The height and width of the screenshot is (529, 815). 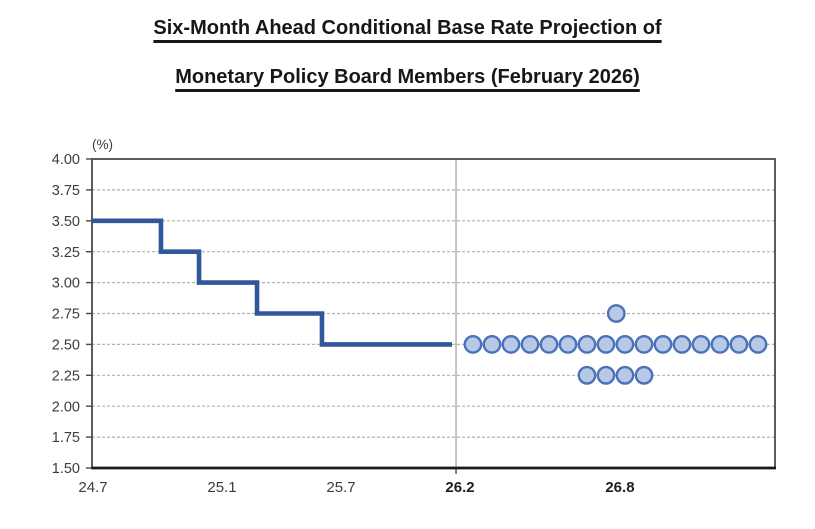 I want to click on y-axis-label: 2.00, so click(x=66, y=407).